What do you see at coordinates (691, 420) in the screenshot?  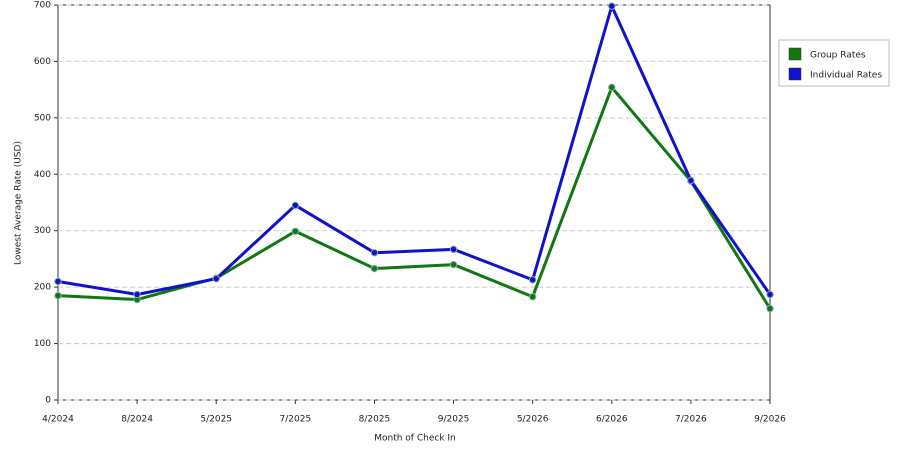 I see `x-tick-label: 7/2026` at bounding box center [691, 420].